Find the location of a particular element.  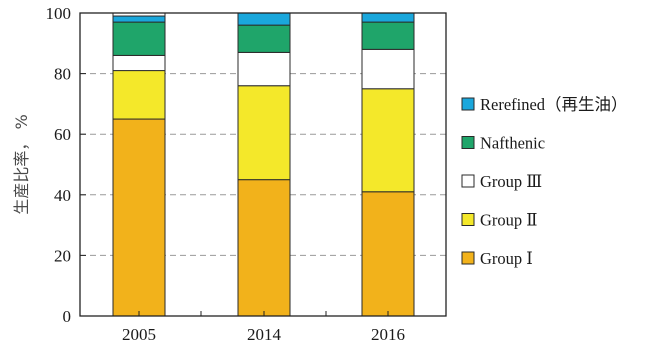

legend-item-2: Group Ⅲ is located at coordinates (501, 181).